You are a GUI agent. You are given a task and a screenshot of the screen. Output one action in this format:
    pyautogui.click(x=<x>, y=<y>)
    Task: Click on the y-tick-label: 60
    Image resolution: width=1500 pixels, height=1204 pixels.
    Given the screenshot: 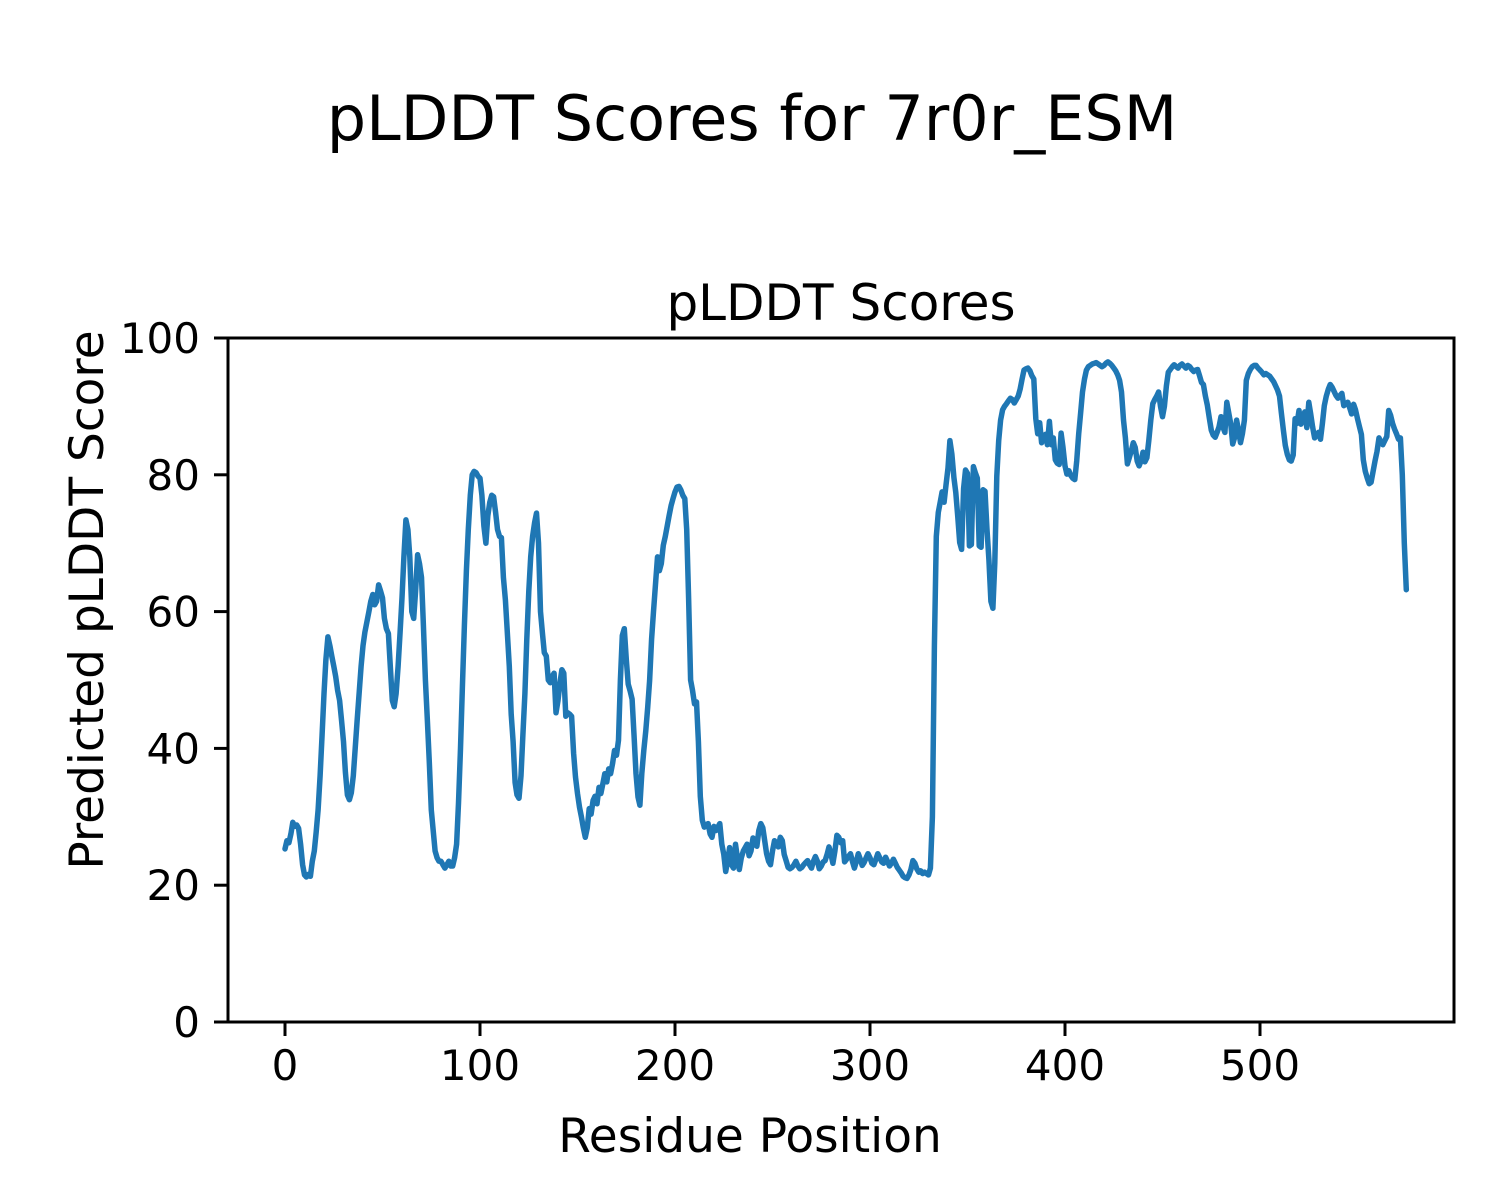 What is the action you would take?
    pyautogui.click(x=173, y=612)
    